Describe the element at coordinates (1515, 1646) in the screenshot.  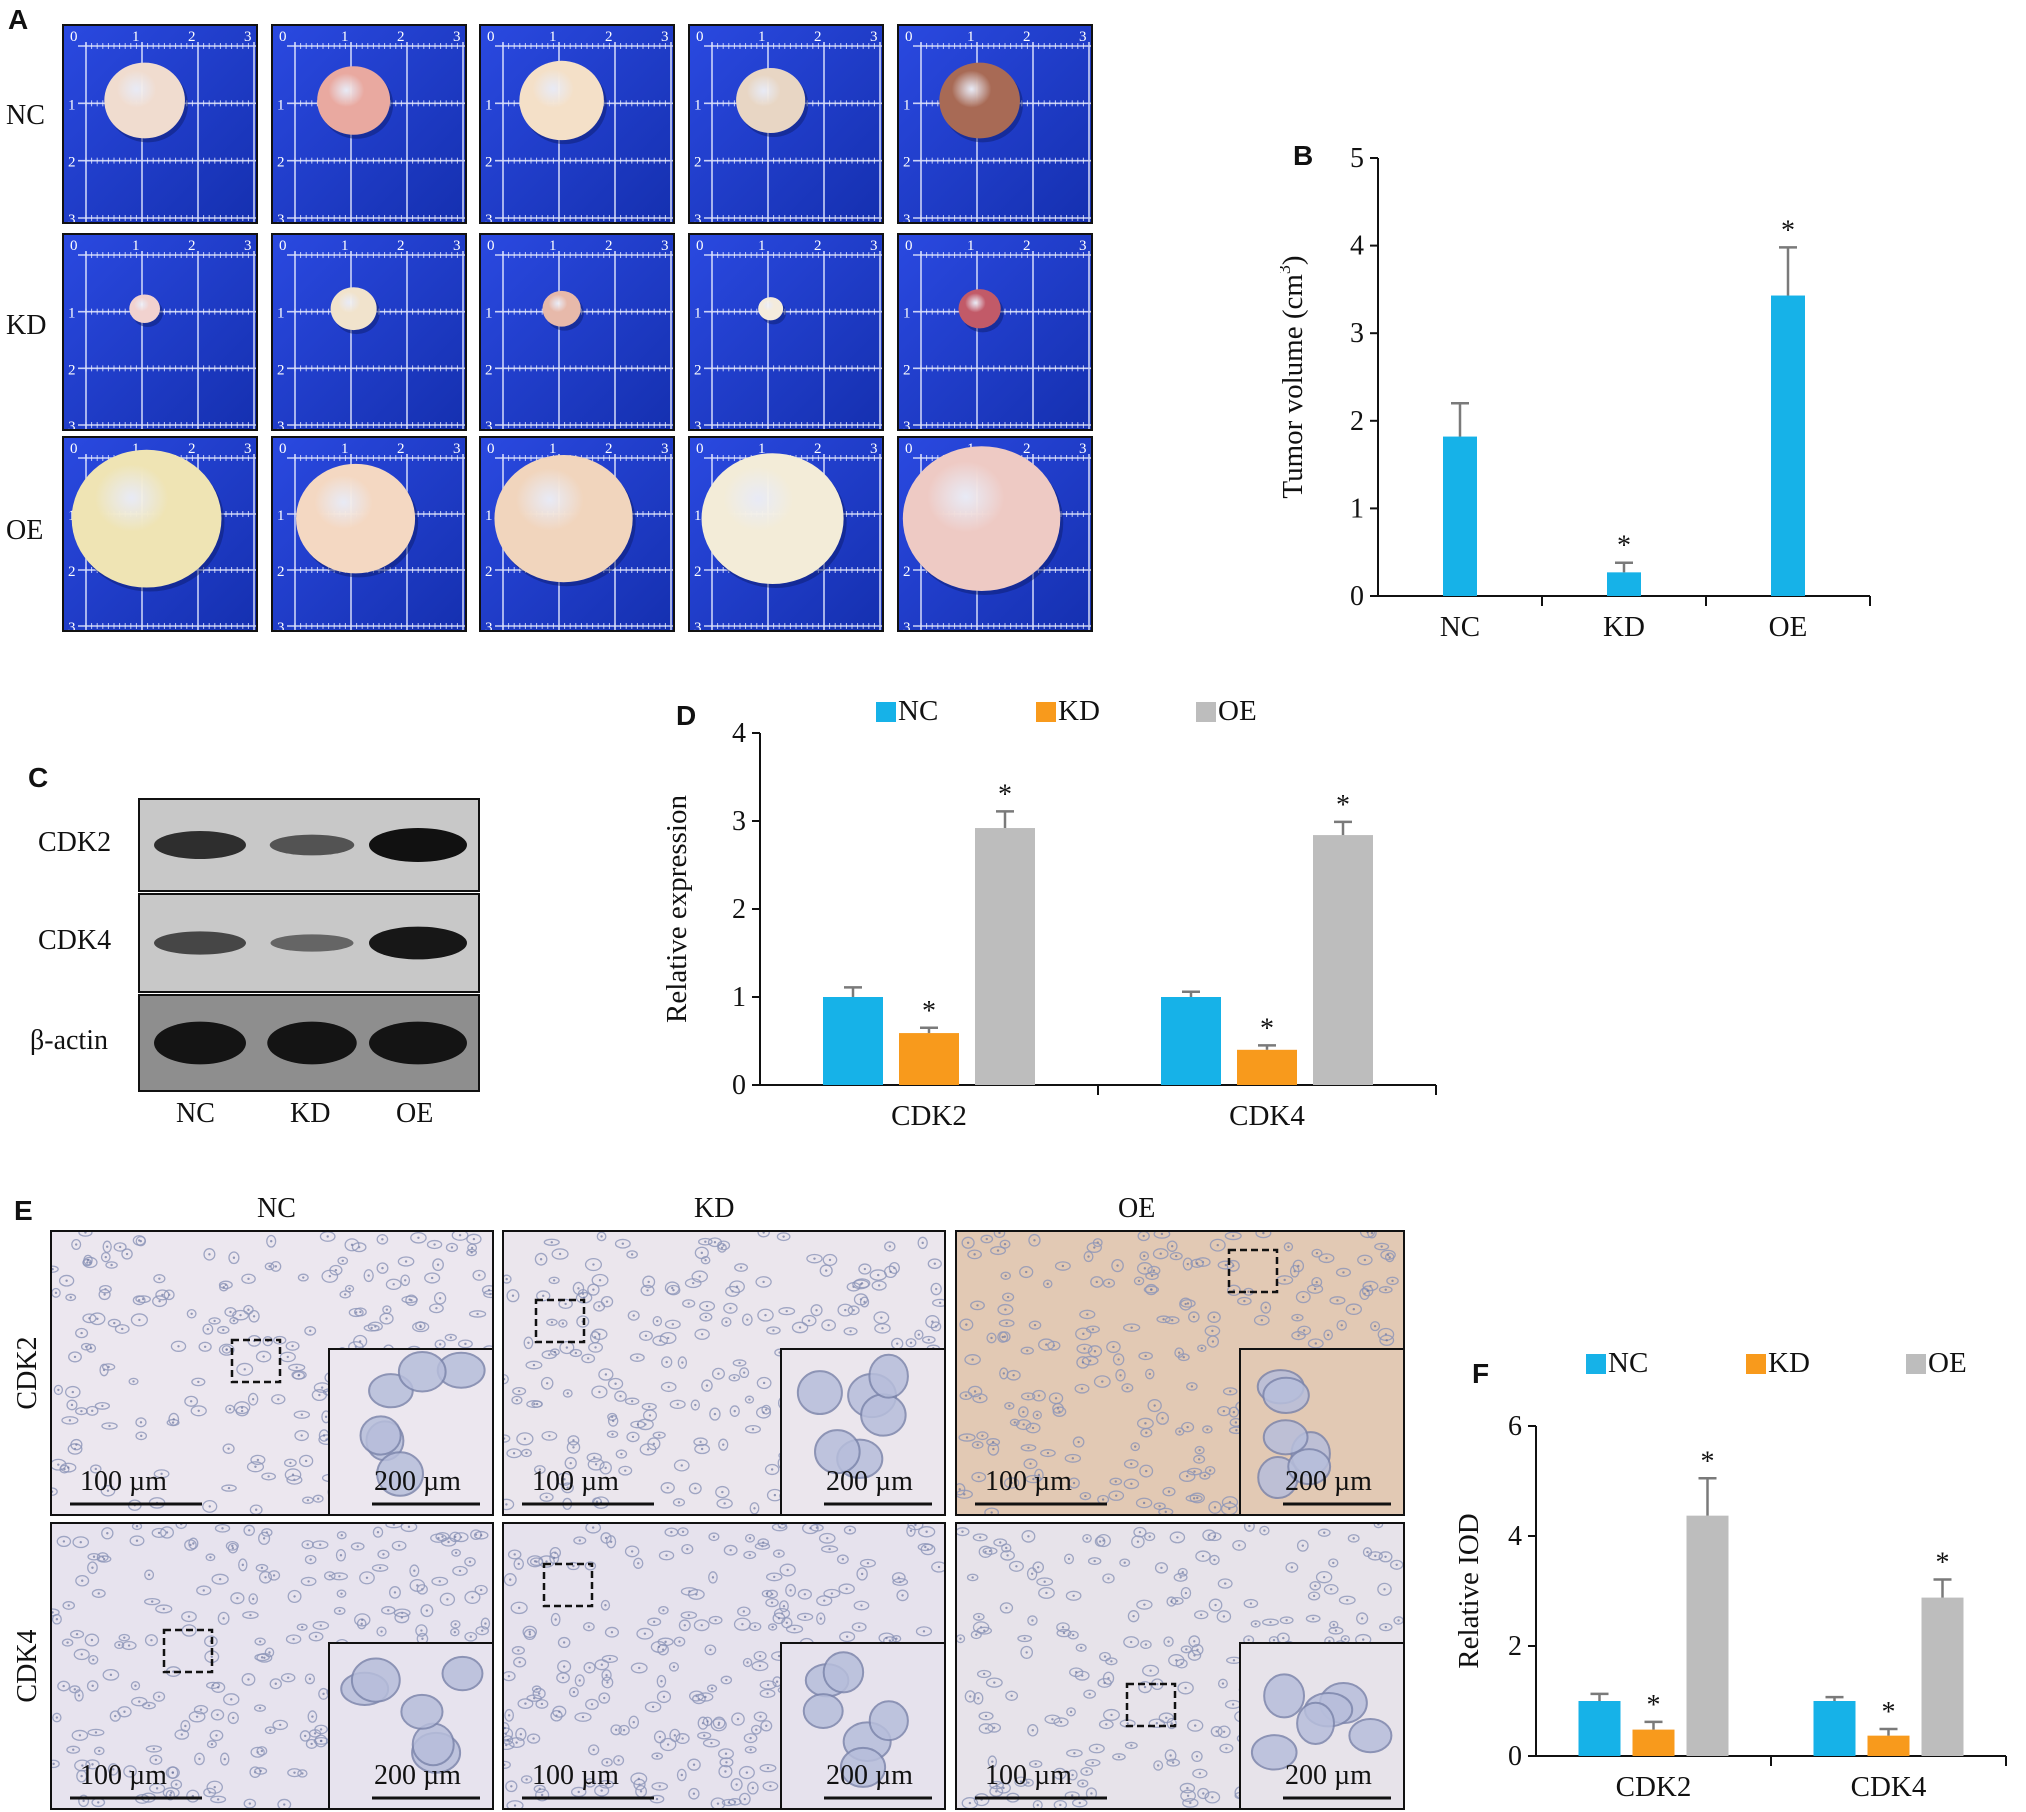
I see `y-tick-label: 2` at that location.